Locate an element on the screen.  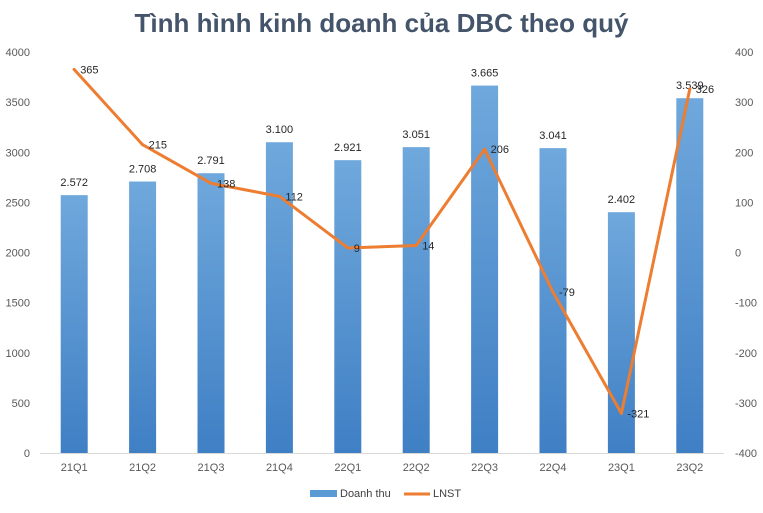
y-right-tick-label: -400 is located at coordinates (746, 454).